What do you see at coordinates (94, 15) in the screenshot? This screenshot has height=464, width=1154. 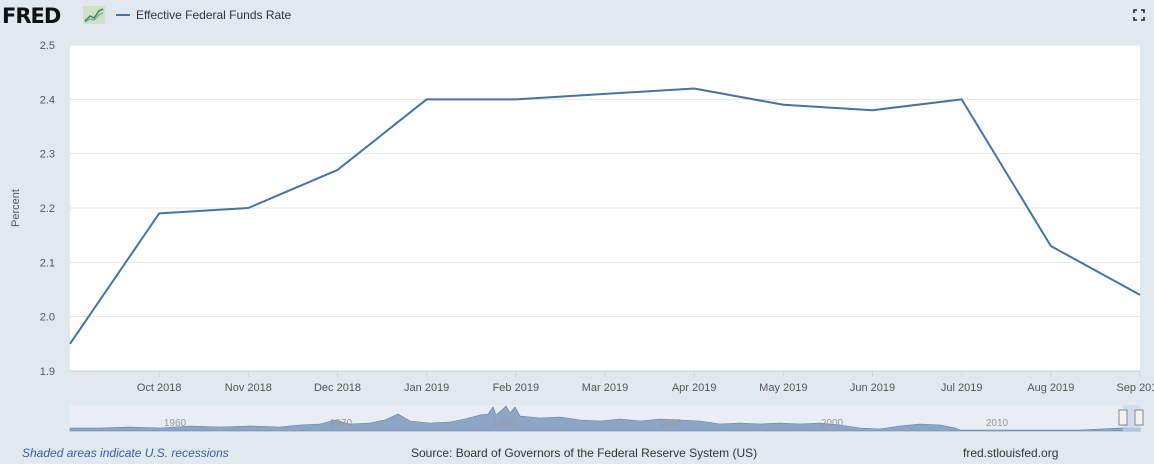 I see `fred-chart-logo-icon` at bounding box center [94, 15].